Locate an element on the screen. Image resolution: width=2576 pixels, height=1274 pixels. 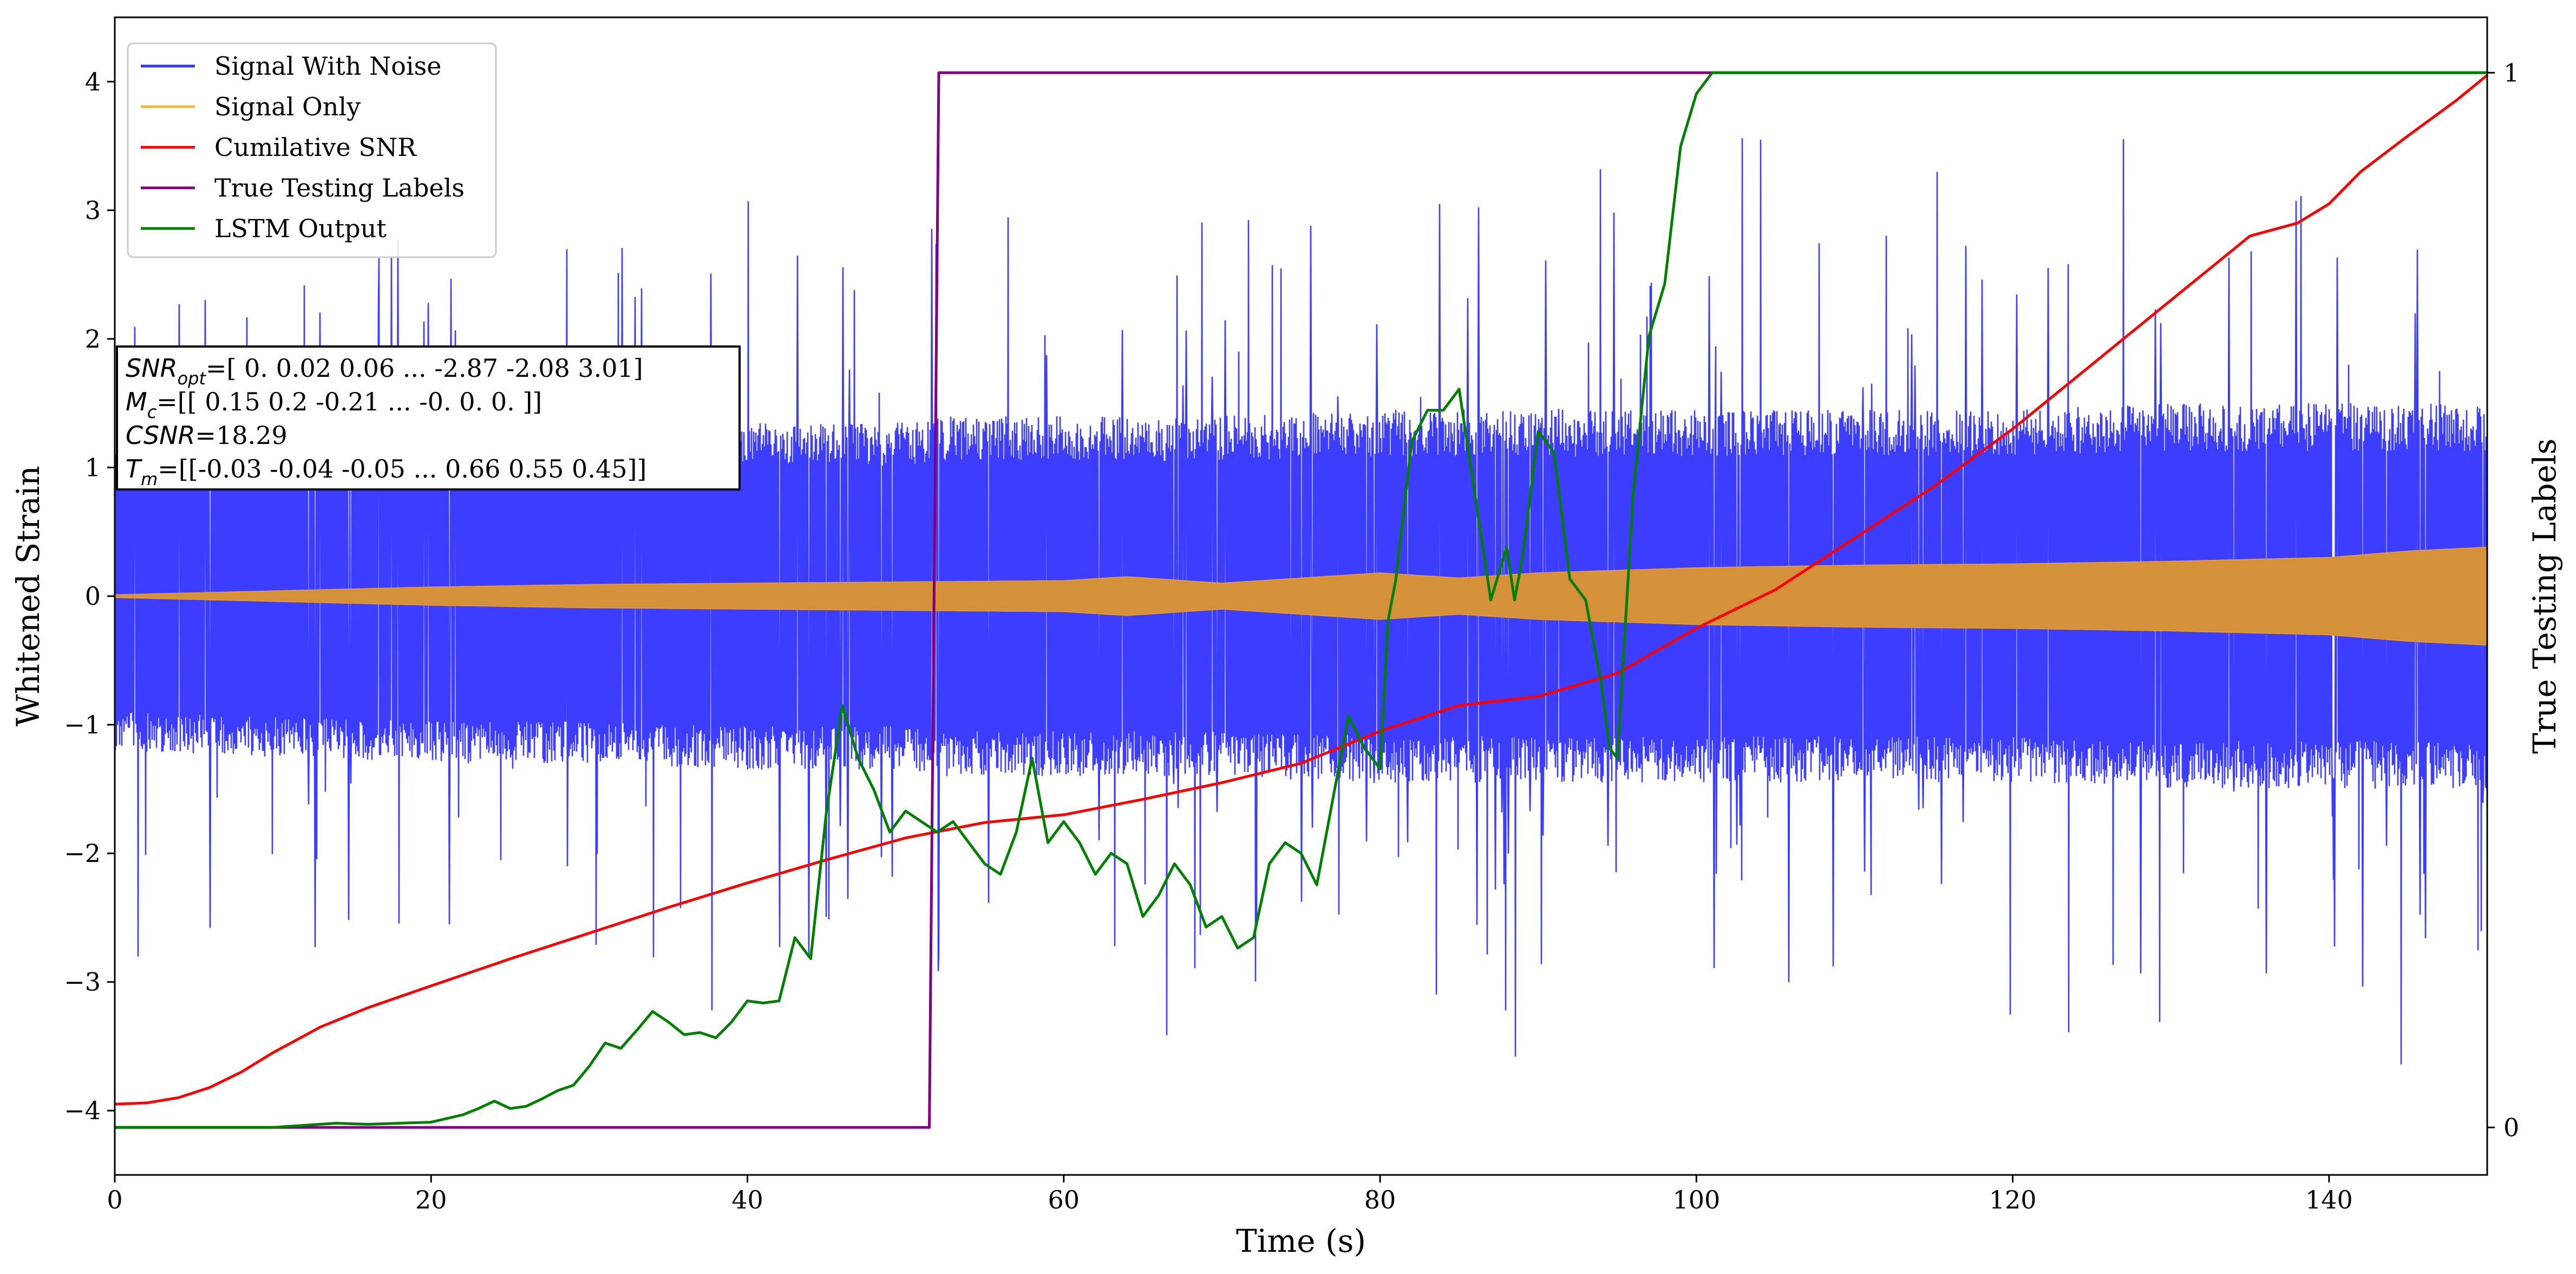
y-tick-label: −4 is located at coordinates (82, 1110).